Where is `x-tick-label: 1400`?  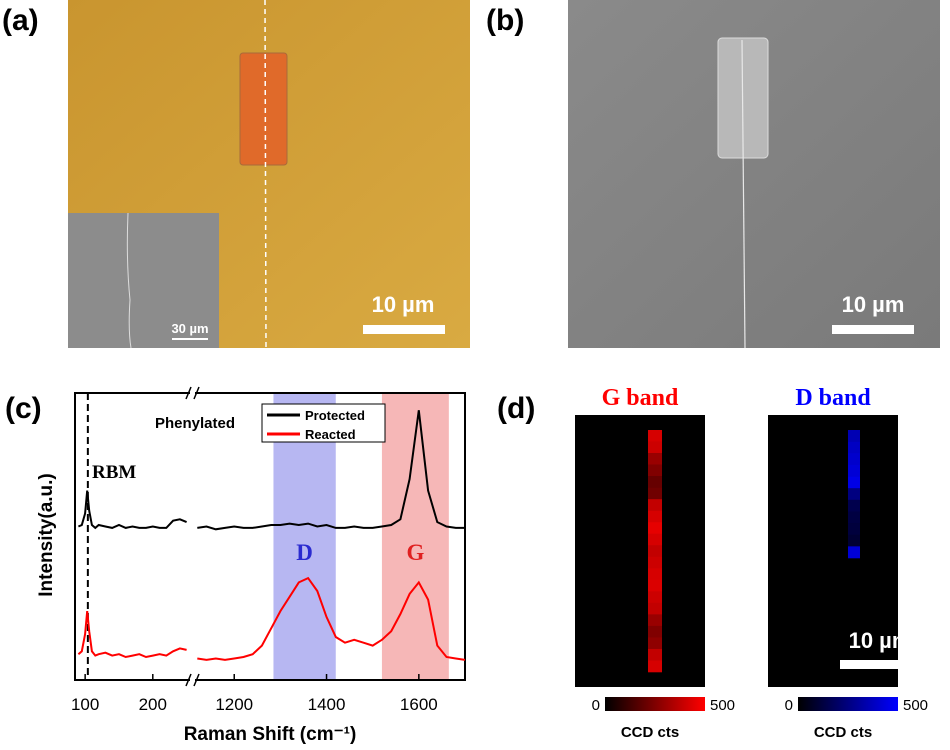
x-tick-label: 1400 is located at coordinates (327, 704).